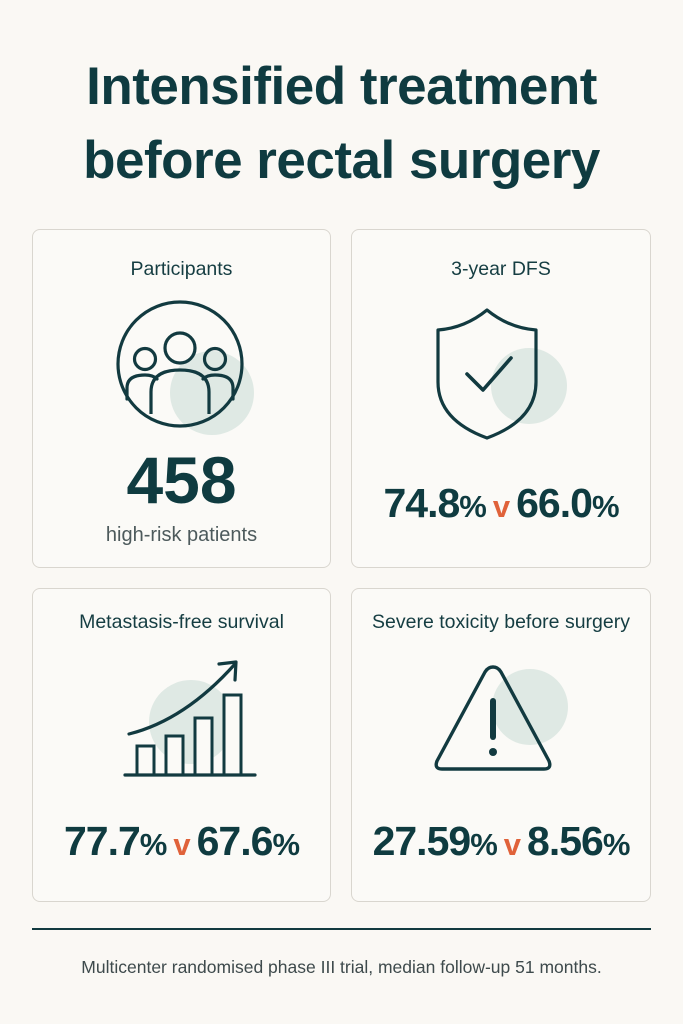 The height and width of the screenshot is (1024, 683). What do you see at coordinates (501, 841) in the screenshot?
I see `toxicity-comparison: 27.59% v 8.56%` at bounding box center [501, 841].